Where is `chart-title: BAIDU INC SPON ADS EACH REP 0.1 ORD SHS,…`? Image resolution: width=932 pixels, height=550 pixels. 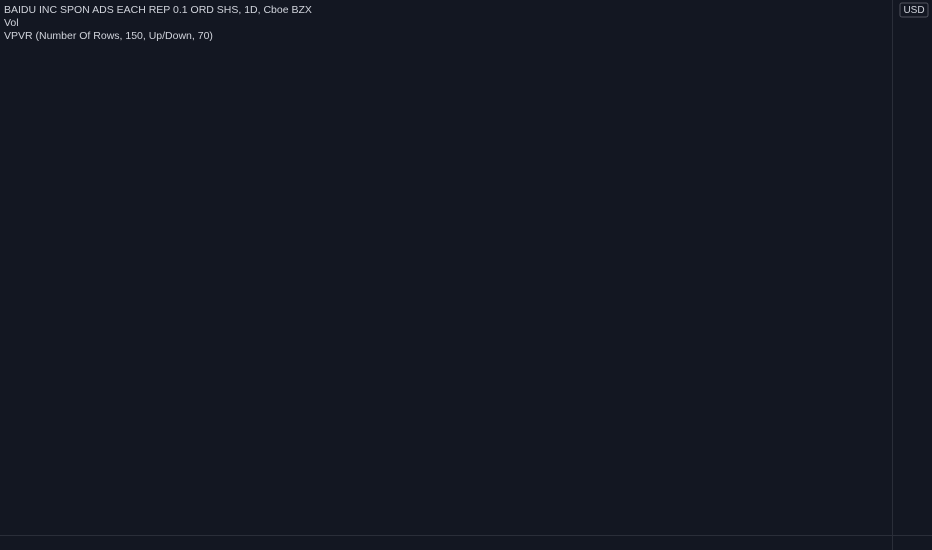 chart-title: BAIDU INC SPON ADS EACH REP 0.1 ORD SHS,… is located at coordinates (158, 10).